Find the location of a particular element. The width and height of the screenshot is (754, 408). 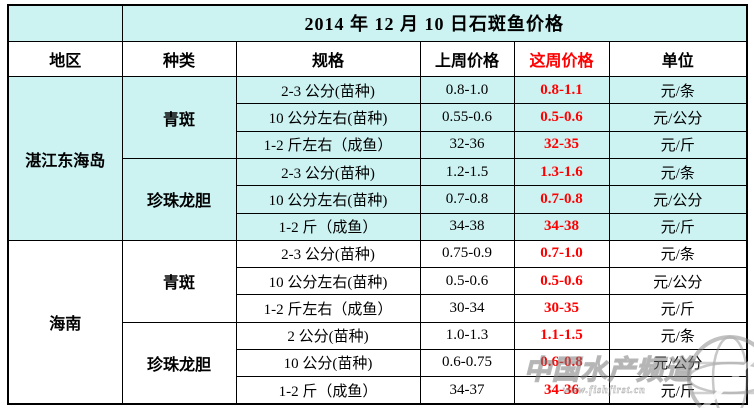

cell-last-week: 0.75-0.9 is located at coordinates (467, 254).